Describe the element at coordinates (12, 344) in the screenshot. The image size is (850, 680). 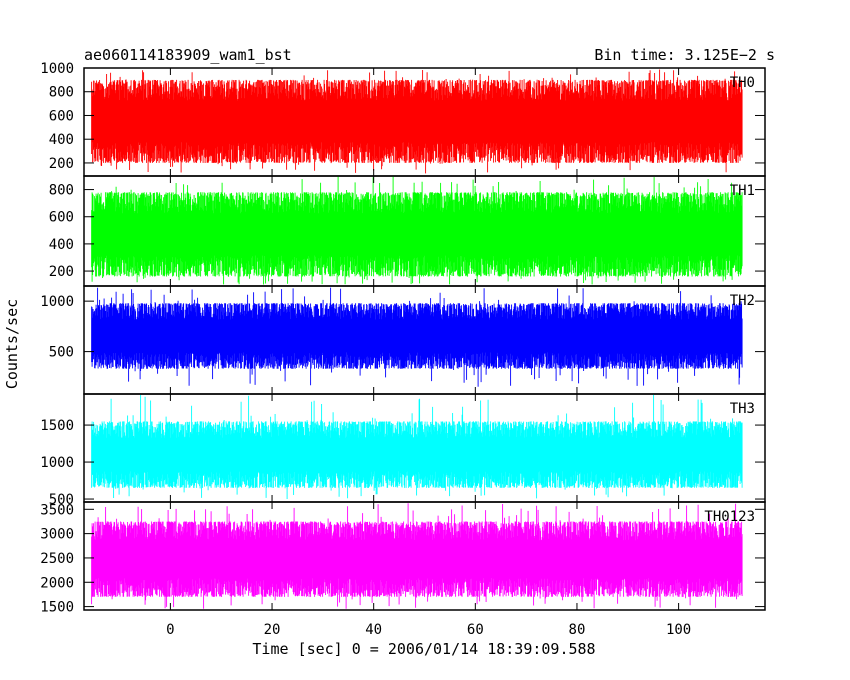
I see `y-axis-label: Counts/sec` at that location.